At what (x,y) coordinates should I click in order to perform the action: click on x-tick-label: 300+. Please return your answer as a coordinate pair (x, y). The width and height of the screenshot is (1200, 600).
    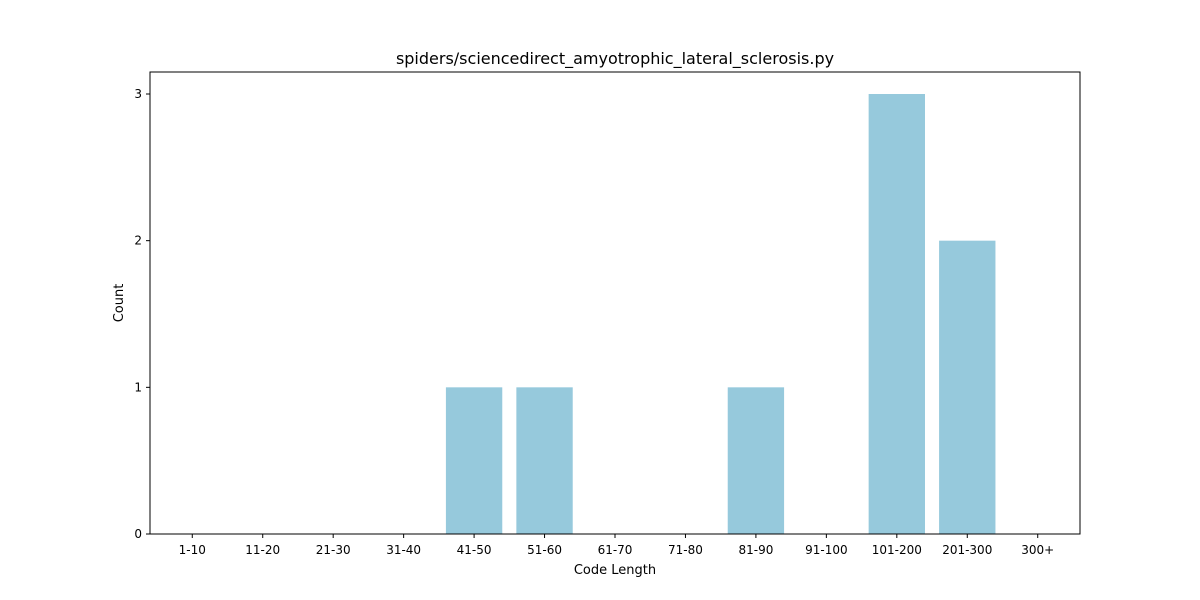
    Looking at the image, I should click on (1037, 550).